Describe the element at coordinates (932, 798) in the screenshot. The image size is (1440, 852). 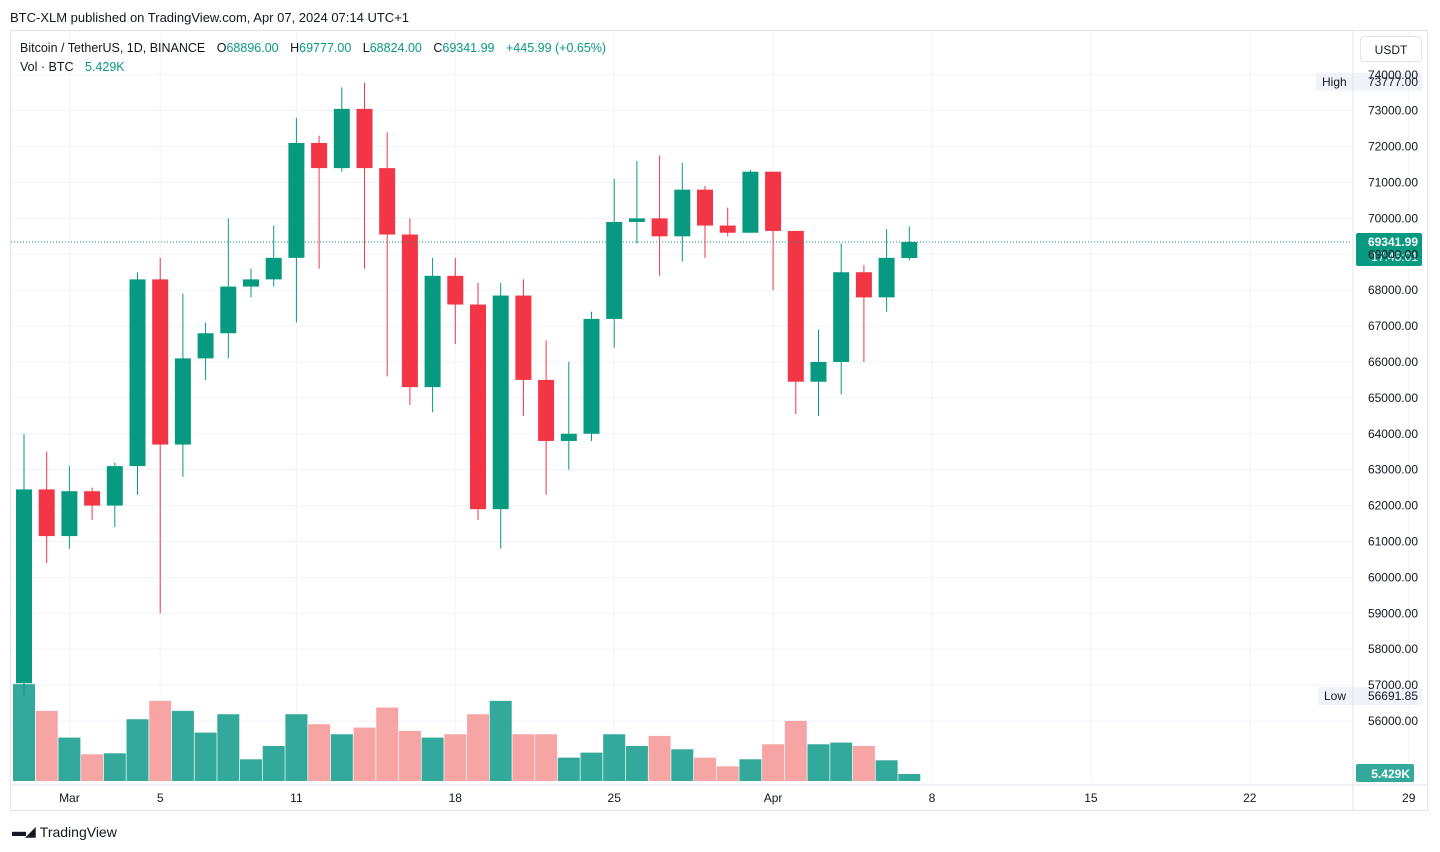
I see `x-tick-label: 8` at that location.